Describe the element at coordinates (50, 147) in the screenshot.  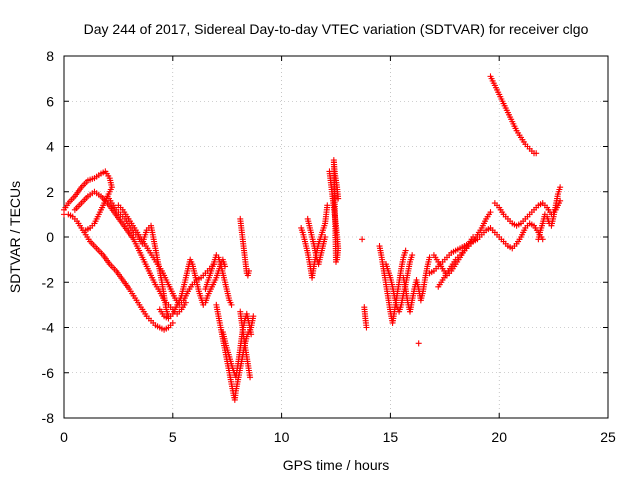
I see `y-tick-label: 4` at that location.